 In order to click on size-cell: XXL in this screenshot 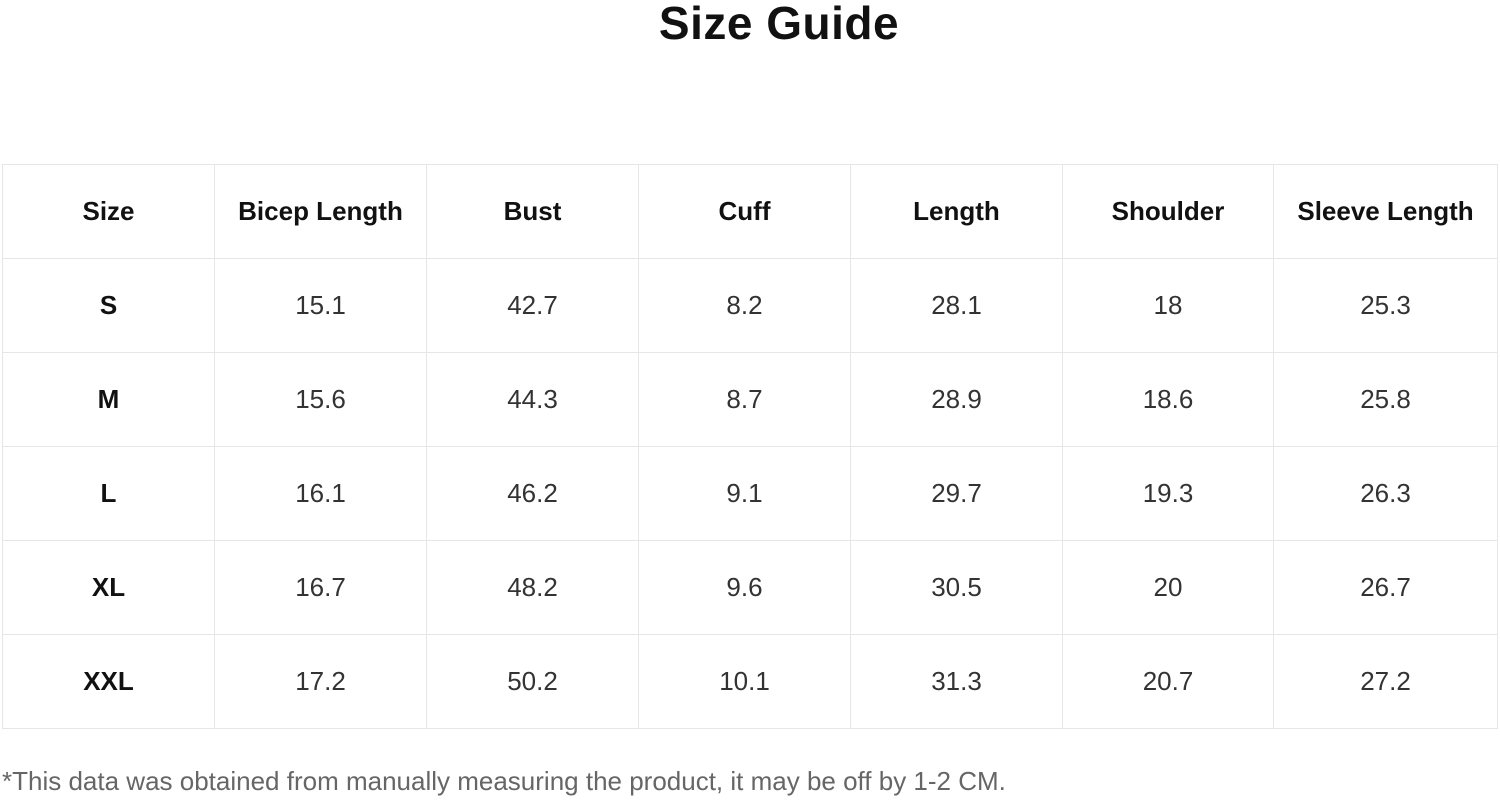, I will do `click(108, 681)`.